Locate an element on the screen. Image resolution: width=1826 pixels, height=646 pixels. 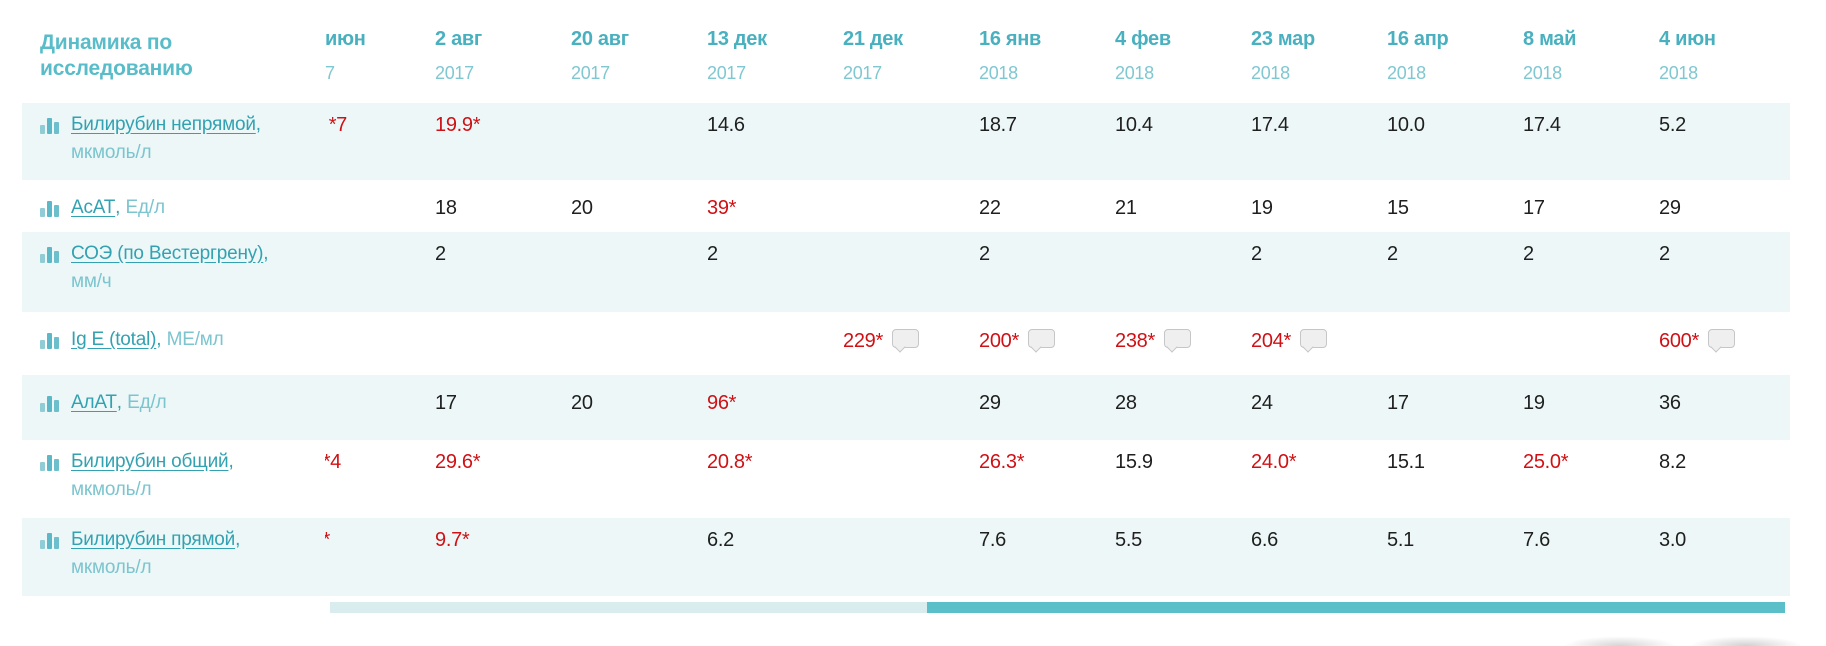
value-cell: 7* is located at coordinates (373, 141).